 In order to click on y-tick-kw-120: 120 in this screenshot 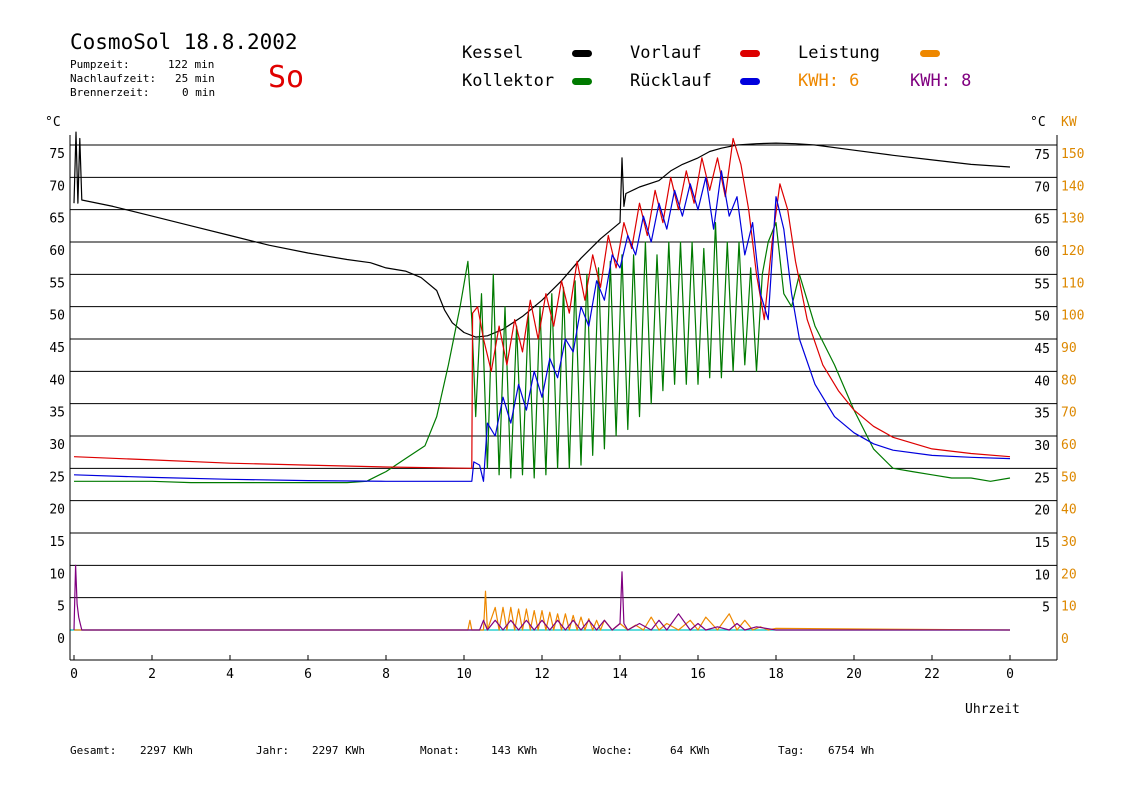, I will do `click(1072, 251)`.